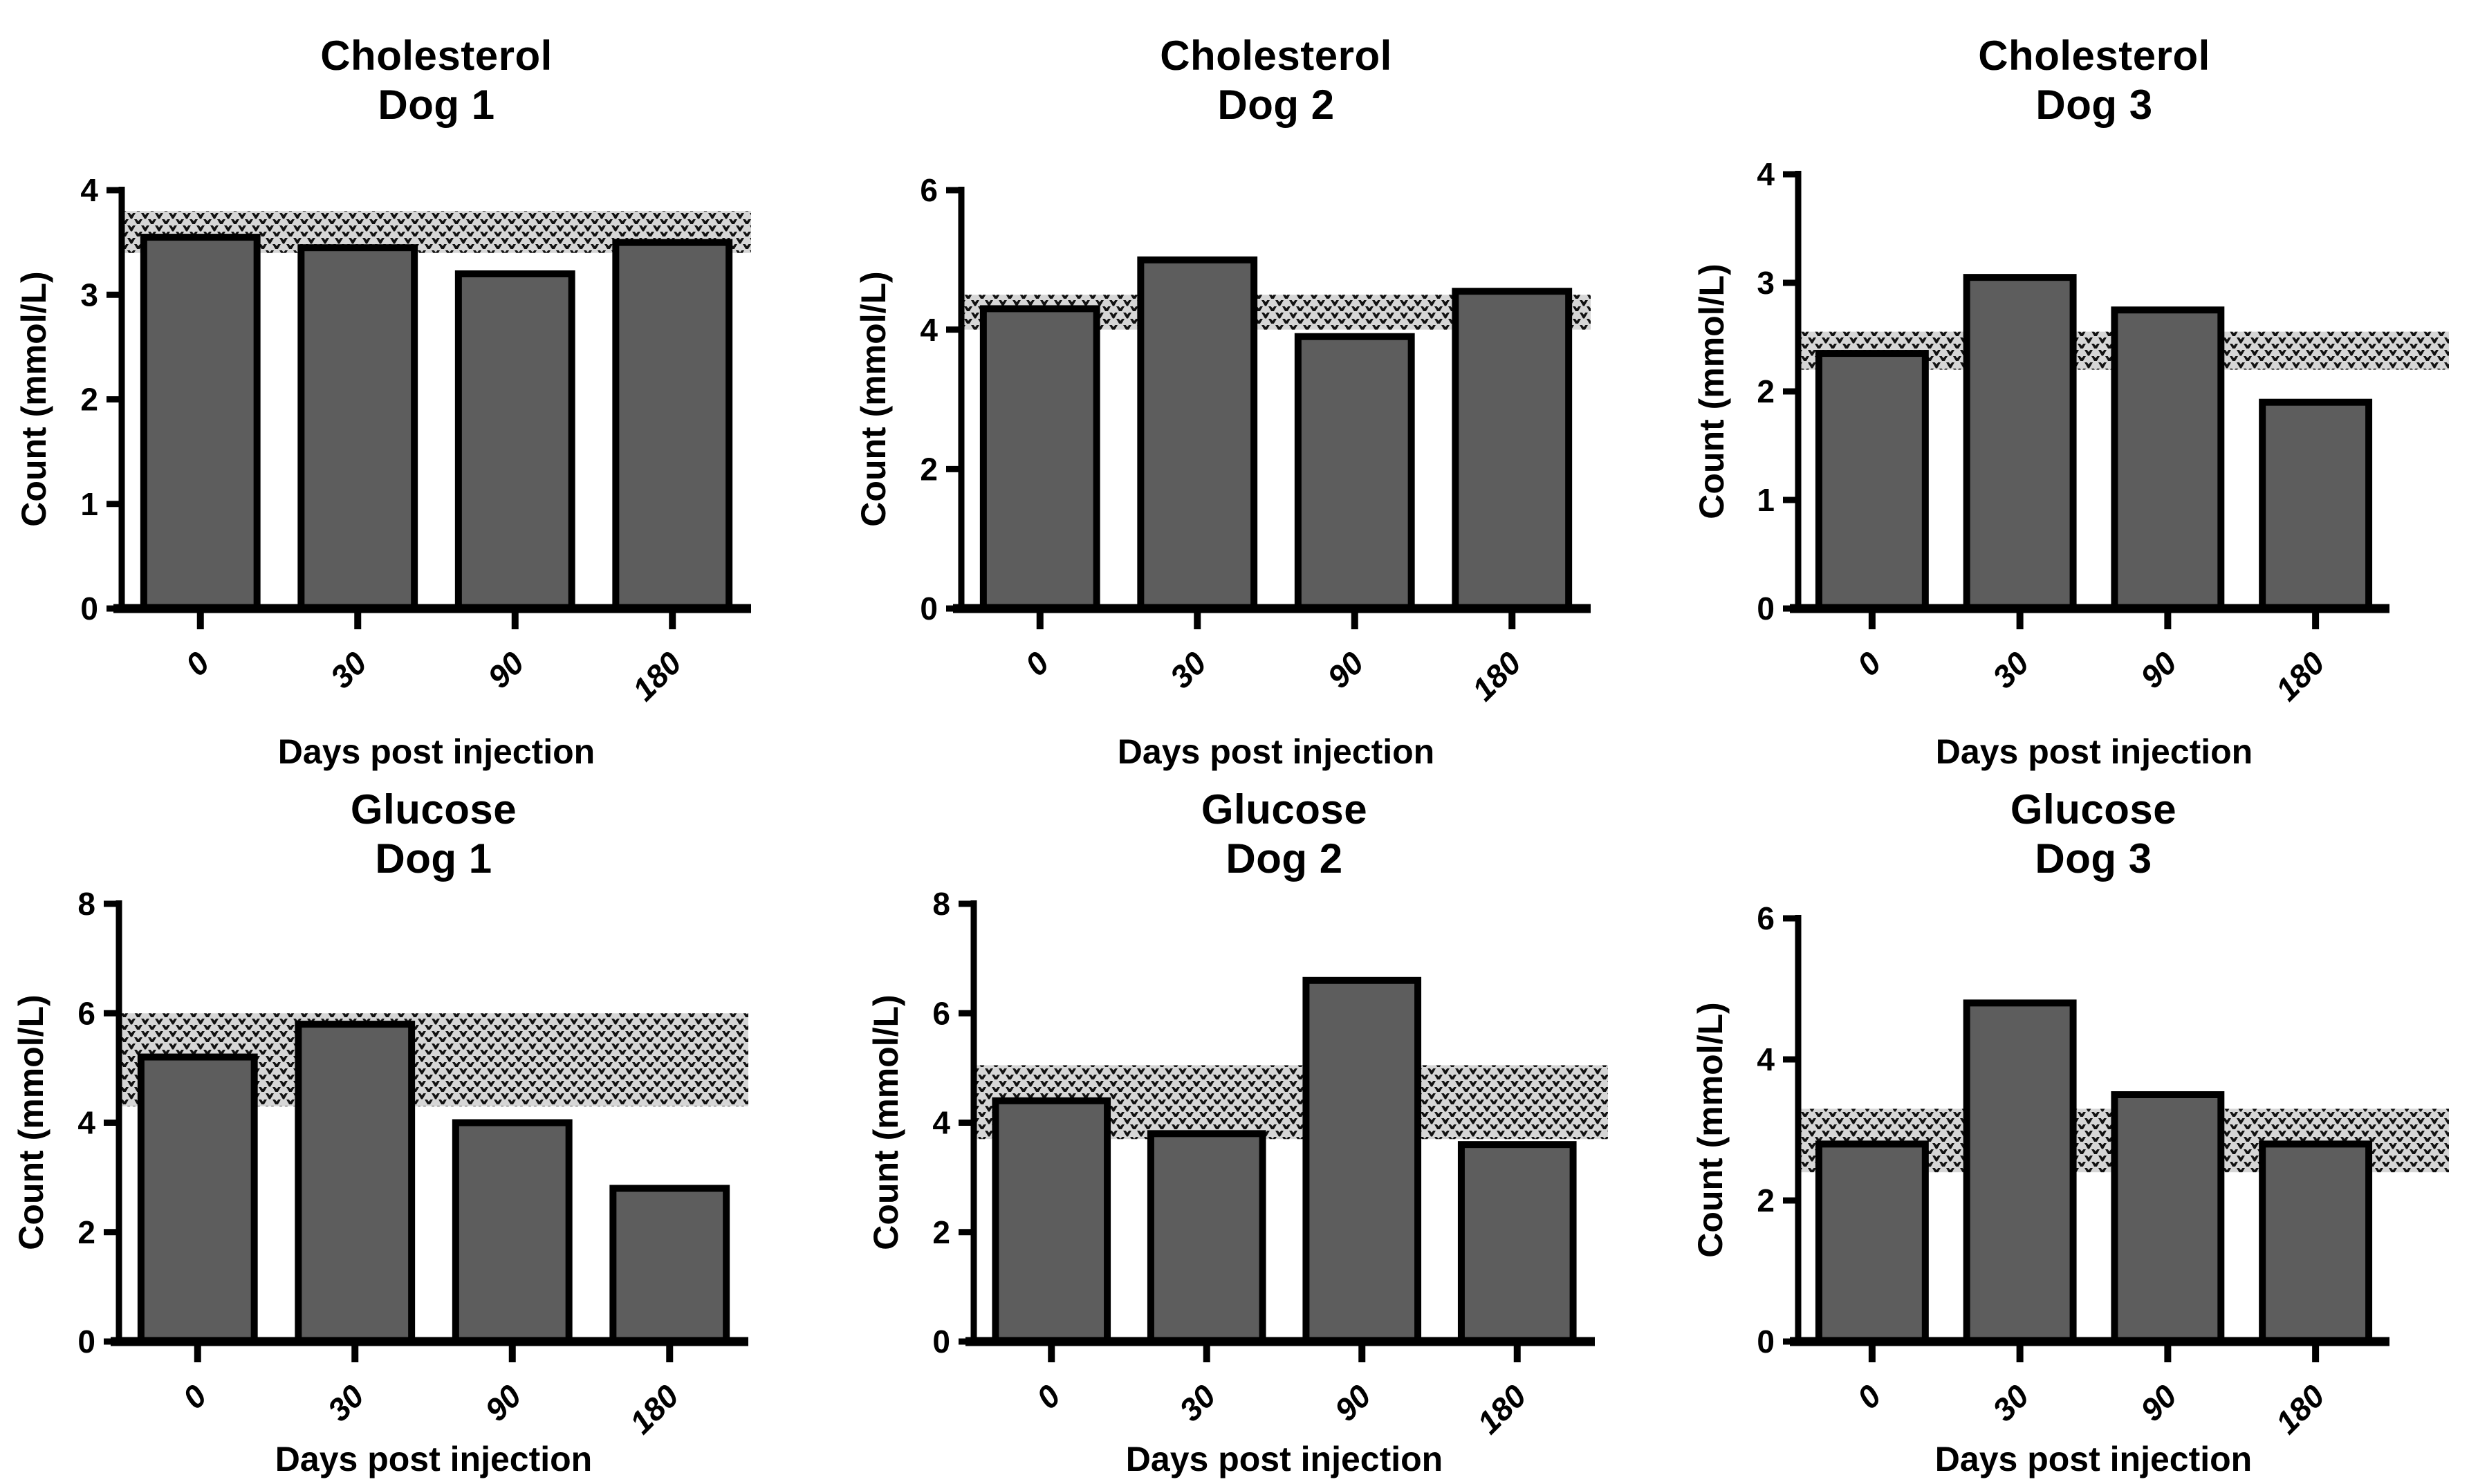  What do you see at coordinates (89, 295) in the screenshot?
I see `y-tick-label: 3` at bounding box center [89, 295].